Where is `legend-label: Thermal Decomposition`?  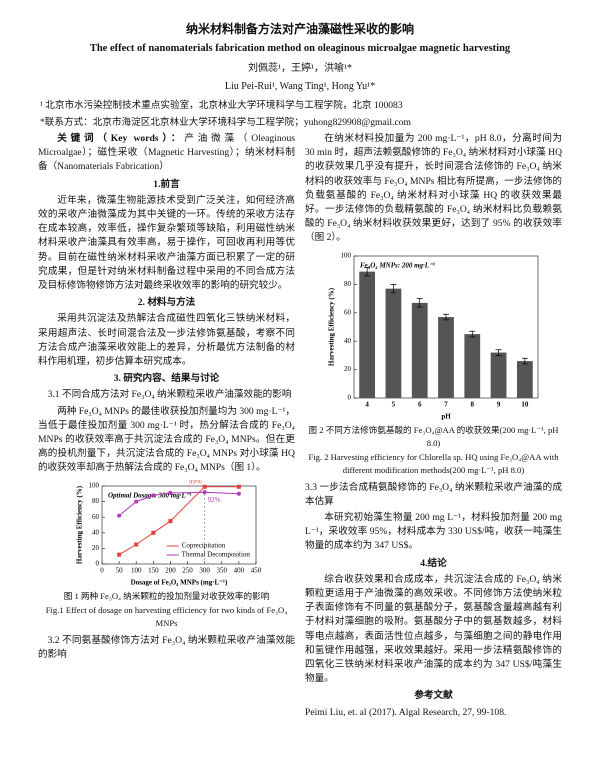 legend-label: Thermal Decomposition is located at coordinates (215, 554).